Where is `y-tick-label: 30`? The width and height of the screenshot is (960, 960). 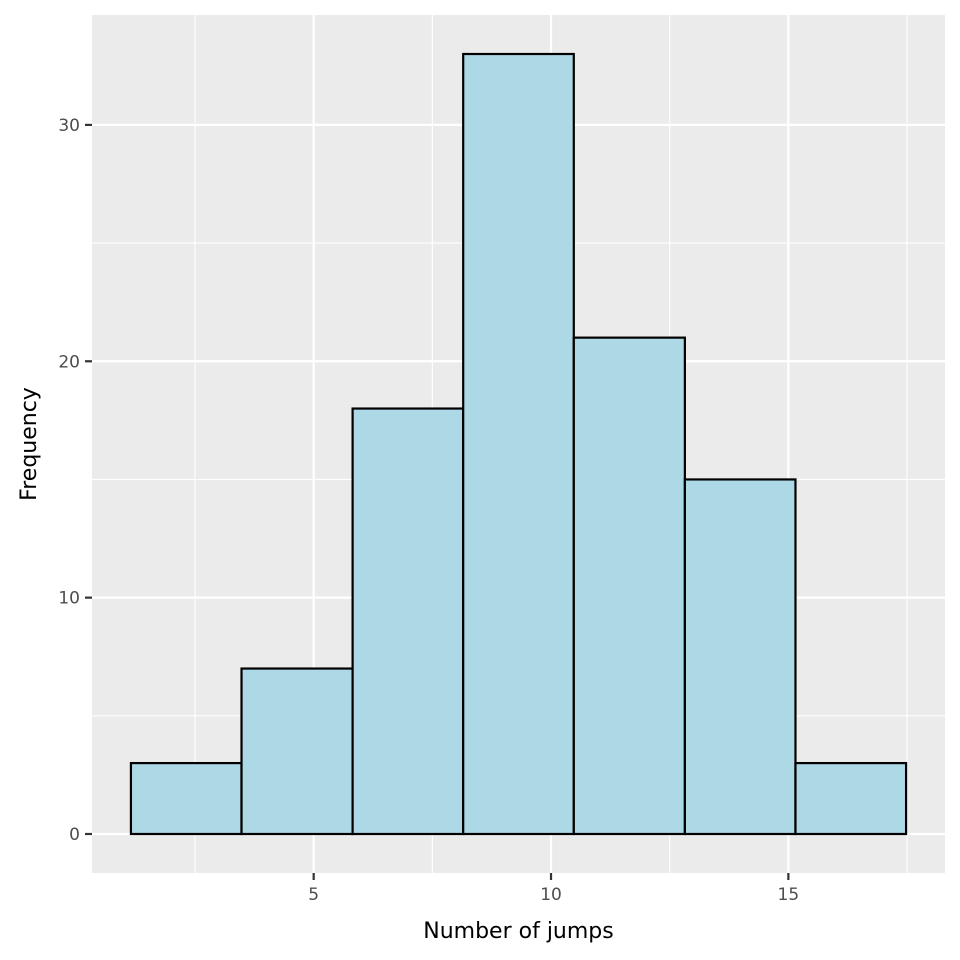
y-tick-label: 30 is located at coordinates (69, 126).